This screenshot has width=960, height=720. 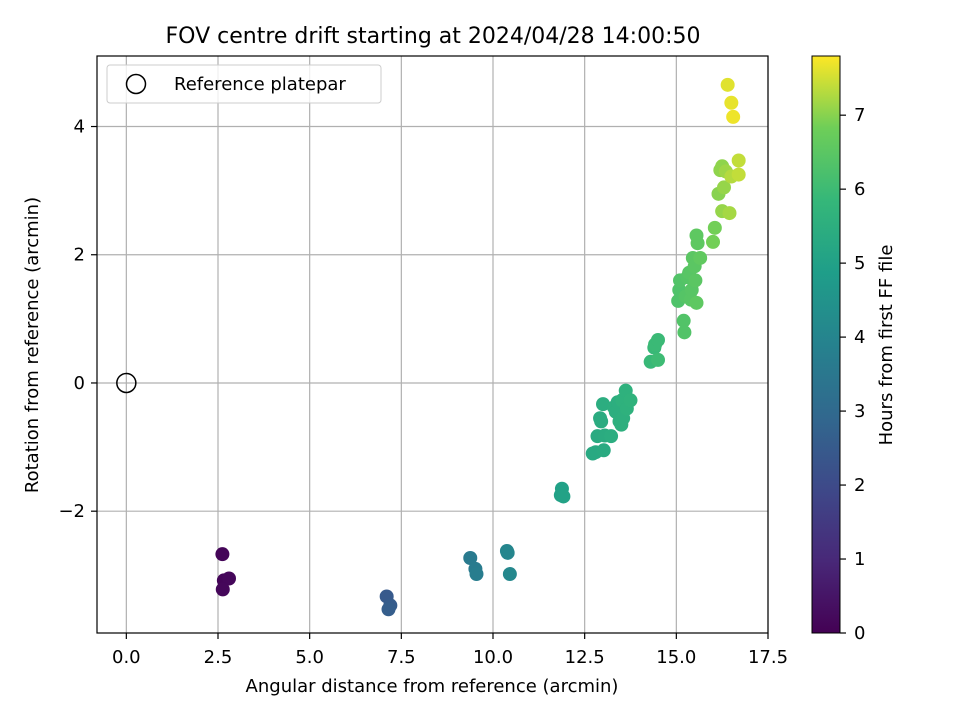 I want to click on colorbar-tick-label: 0, so click(x=859, y=633).